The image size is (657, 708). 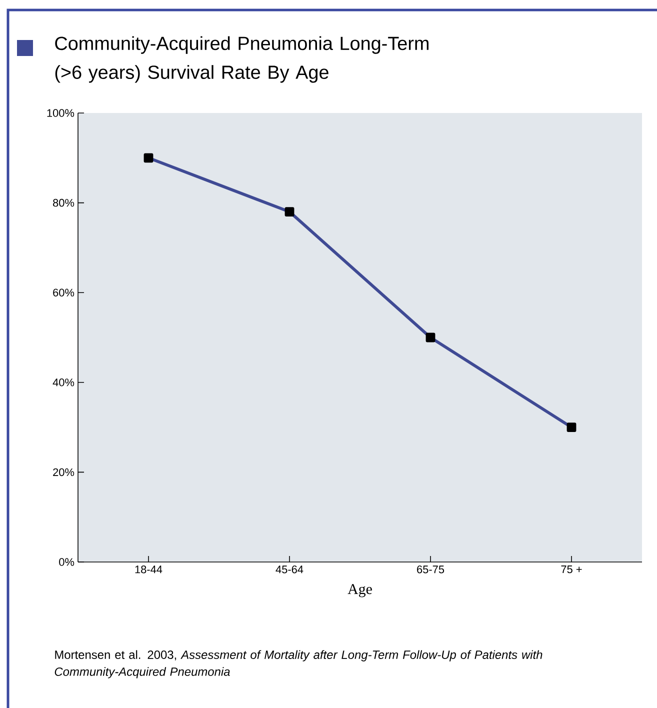 What do you see at coordinates (63, 292) in the screenshot?
I see `y-tick-label: 60%` at bounding box center [63, 292].